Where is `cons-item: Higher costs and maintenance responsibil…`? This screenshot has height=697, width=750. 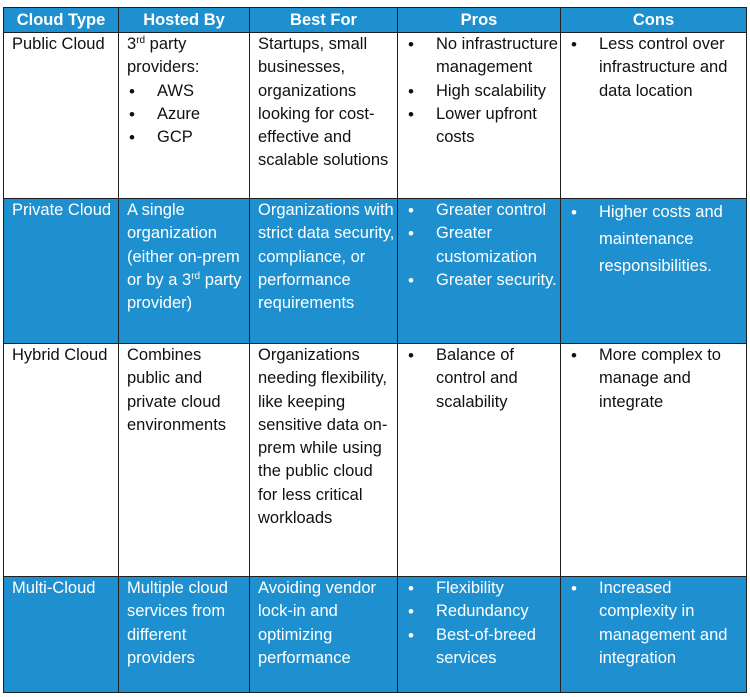 cons-item: Higher costs and maintenance responsibil… is located at coordinates (656, 240).